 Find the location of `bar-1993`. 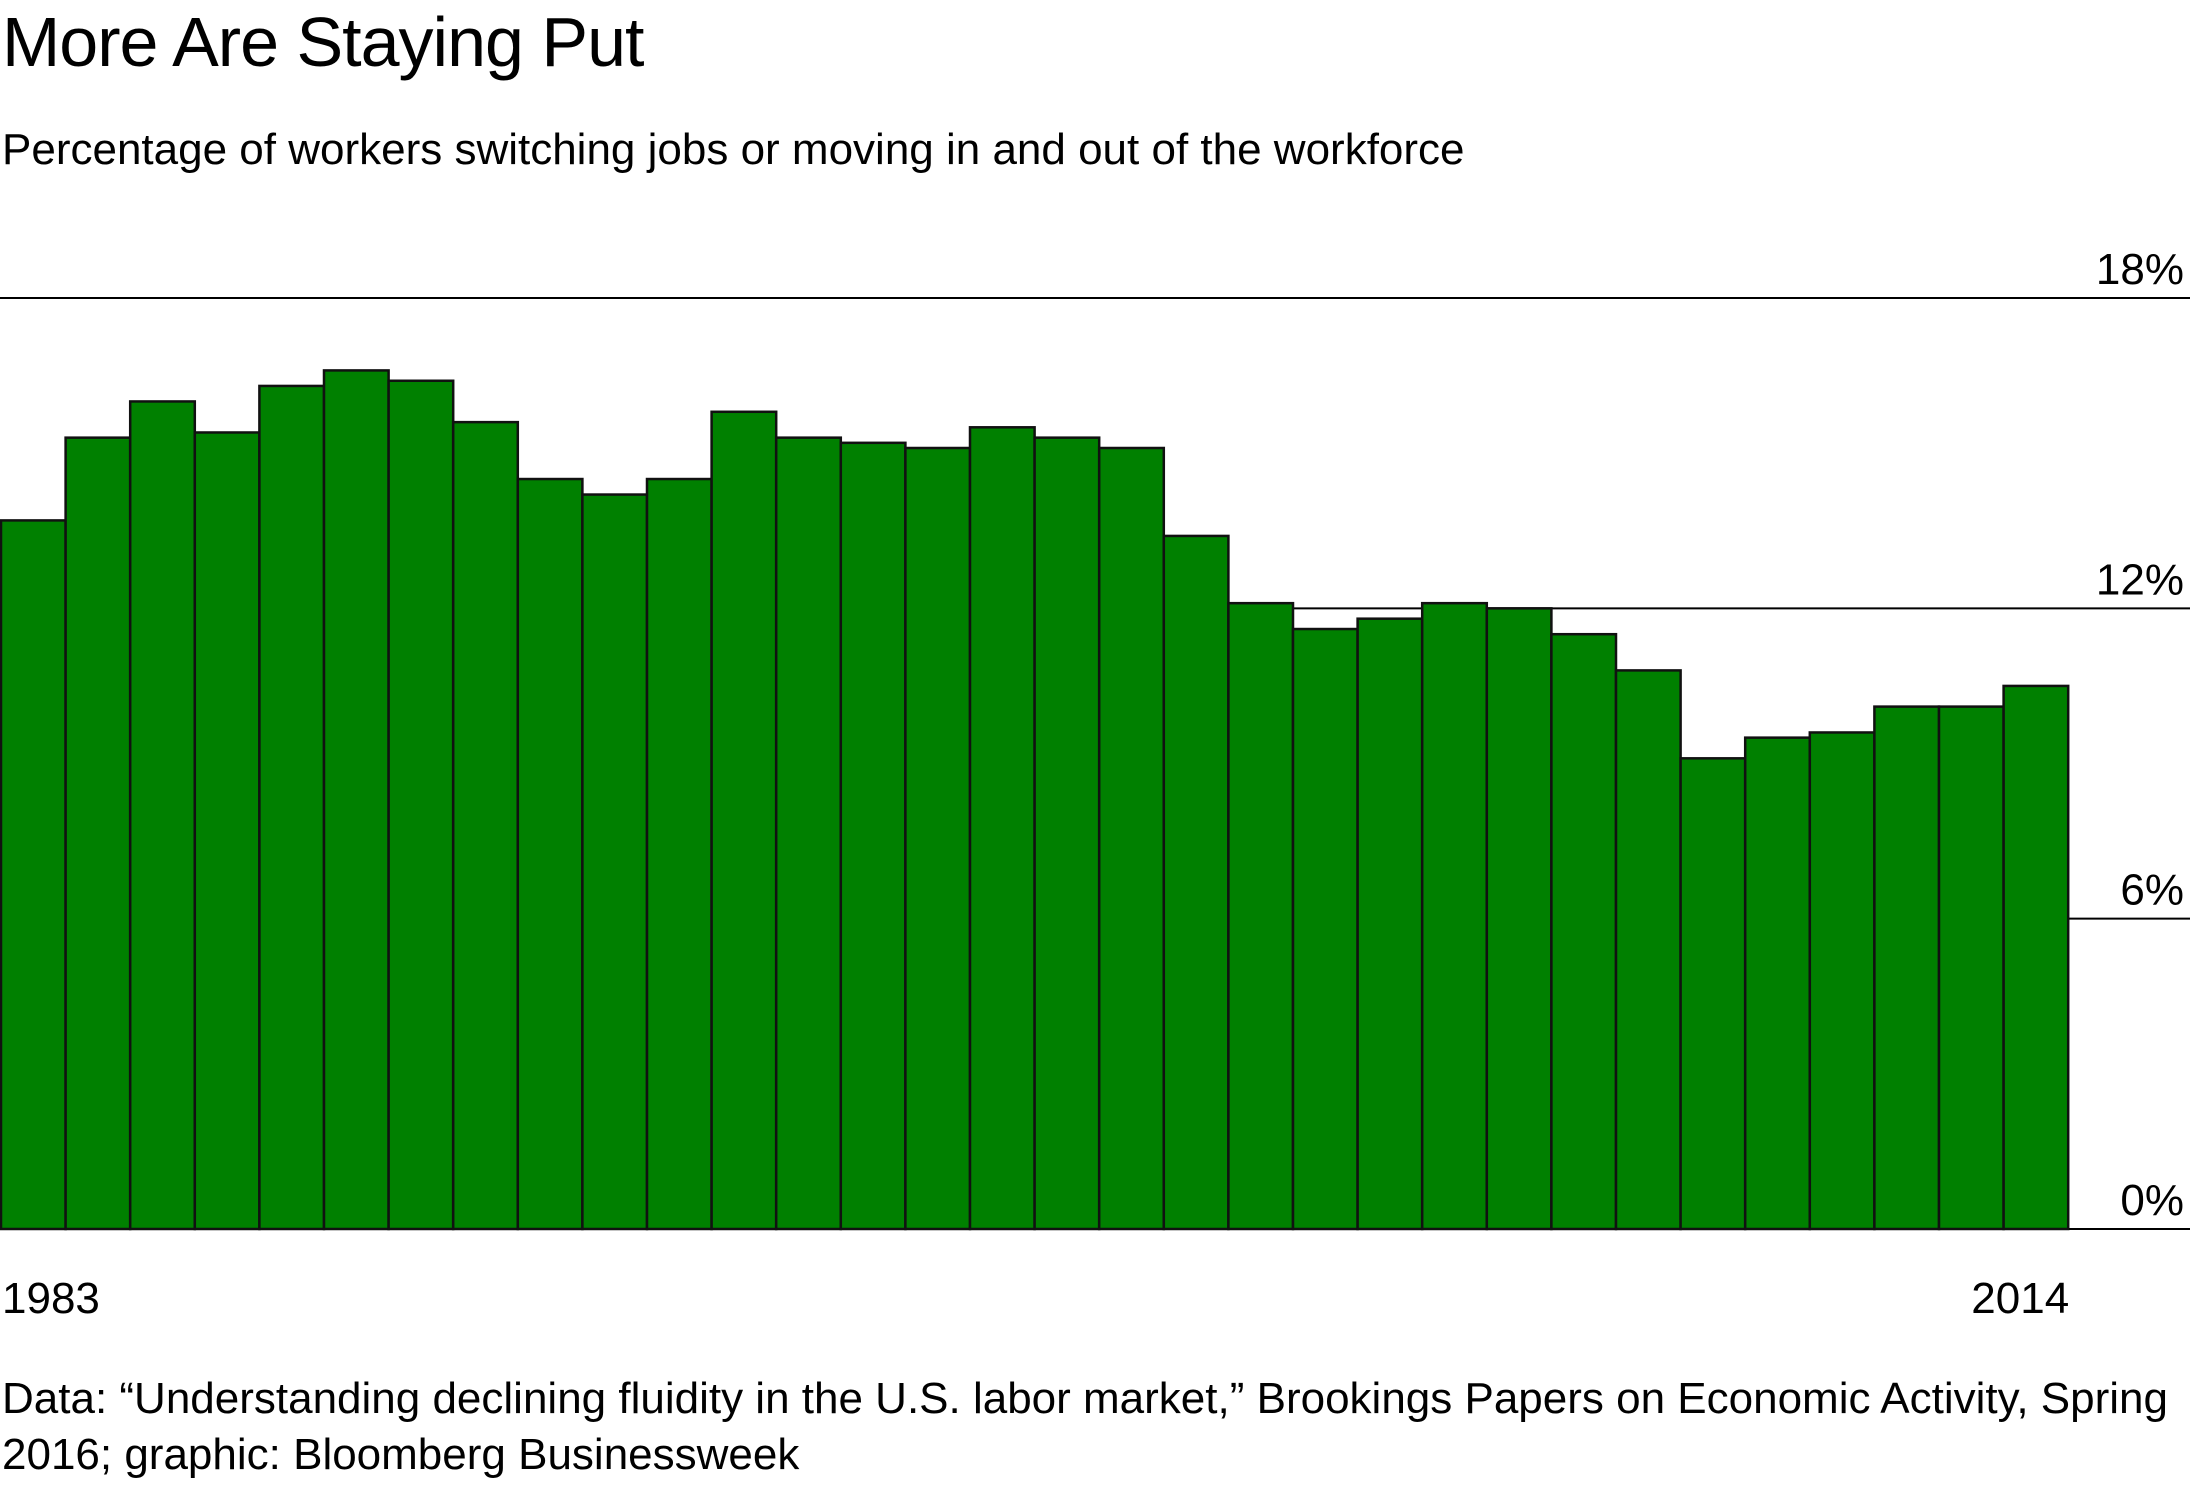

bar-1993 is located at coordinates (679, 854).